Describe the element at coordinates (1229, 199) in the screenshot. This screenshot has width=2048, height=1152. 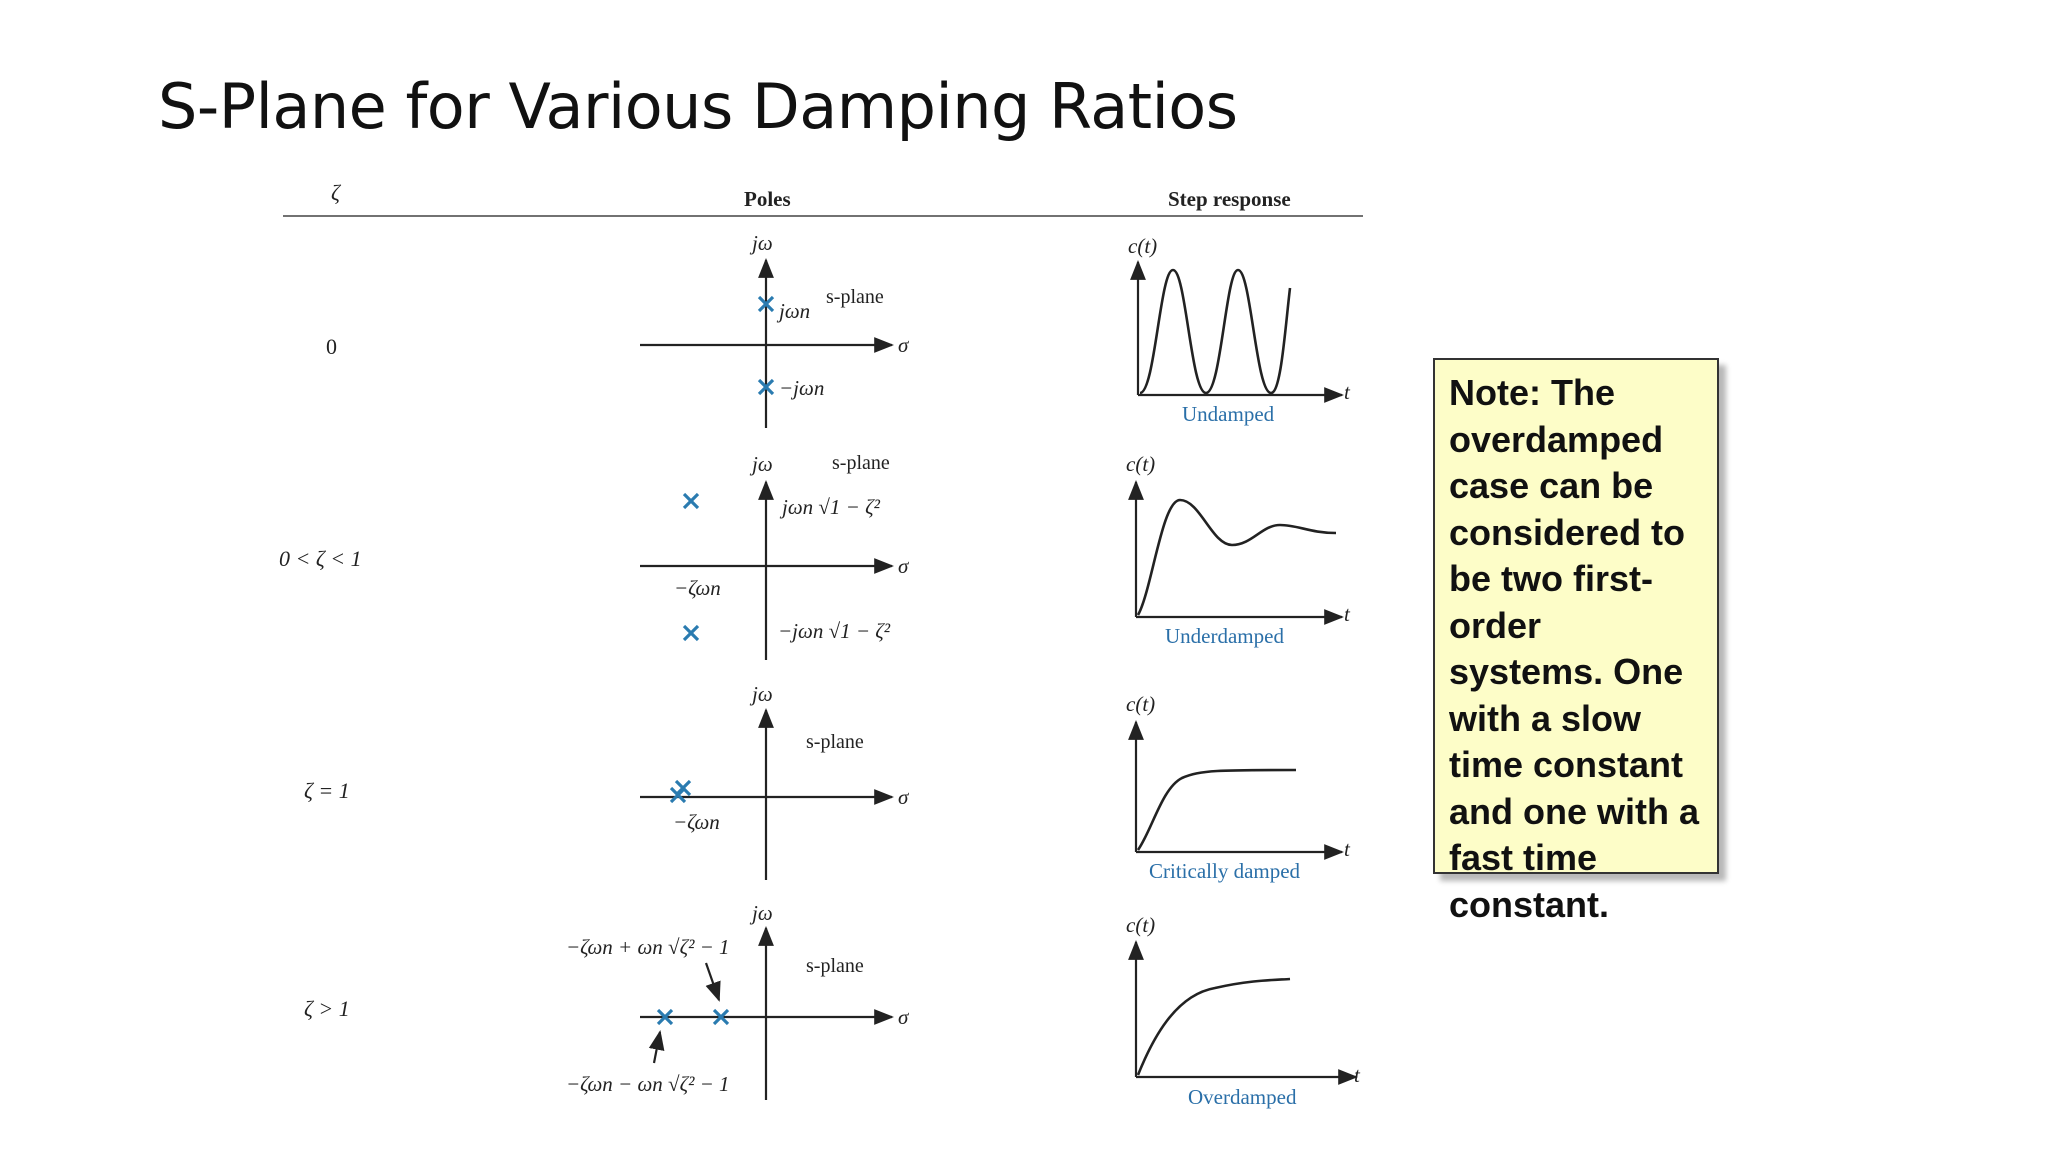
I see `header-step: Step response` at that location.